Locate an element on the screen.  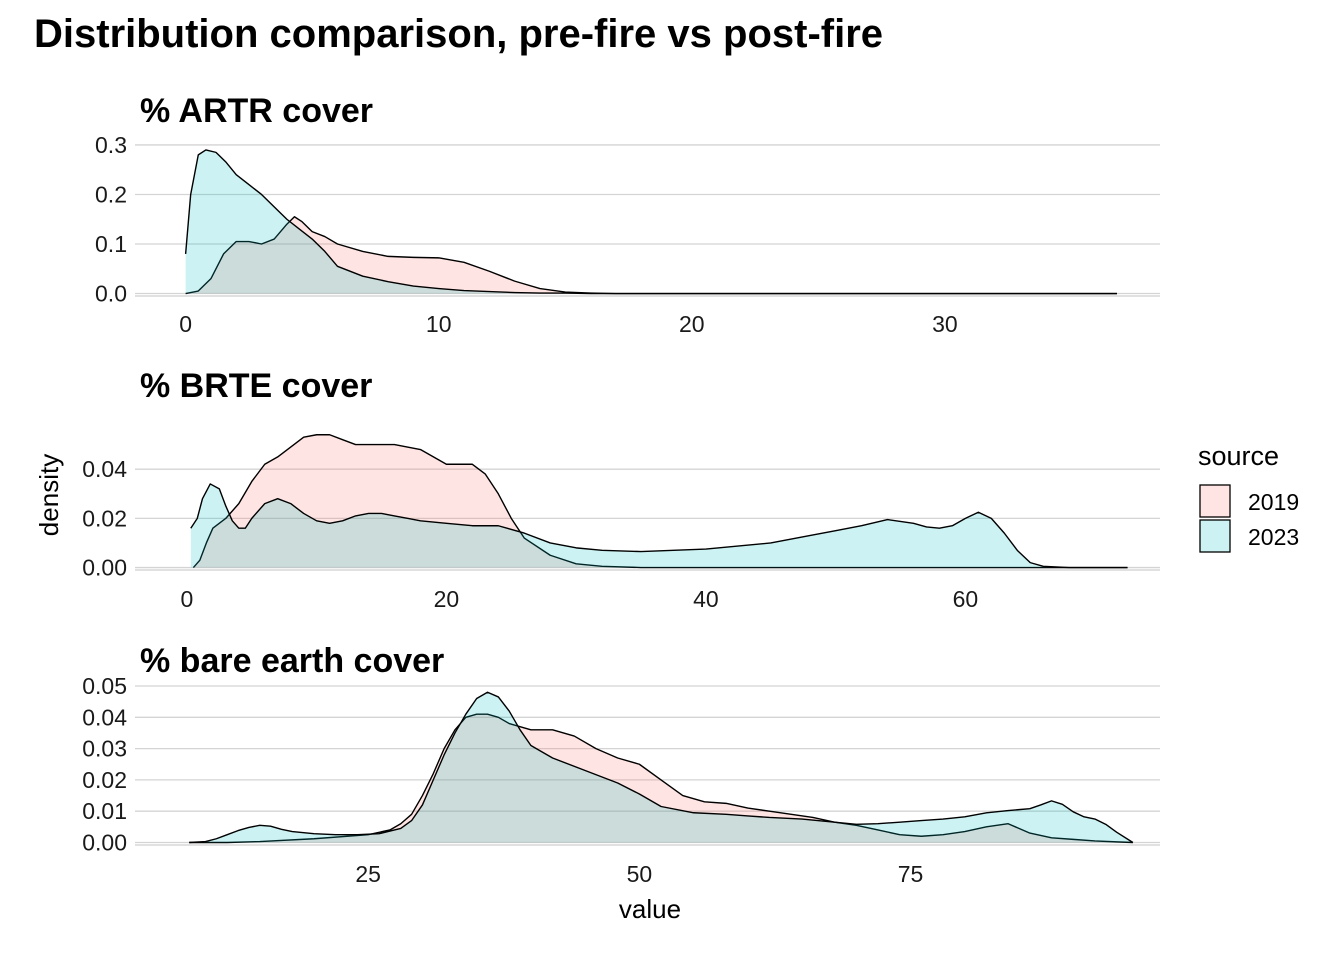
legend-key-2019 is located at coordinates (1215, 501).